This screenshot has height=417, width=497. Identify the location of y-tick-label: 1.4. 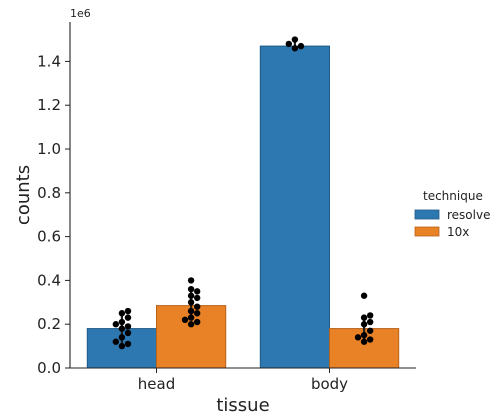
(49, 61).